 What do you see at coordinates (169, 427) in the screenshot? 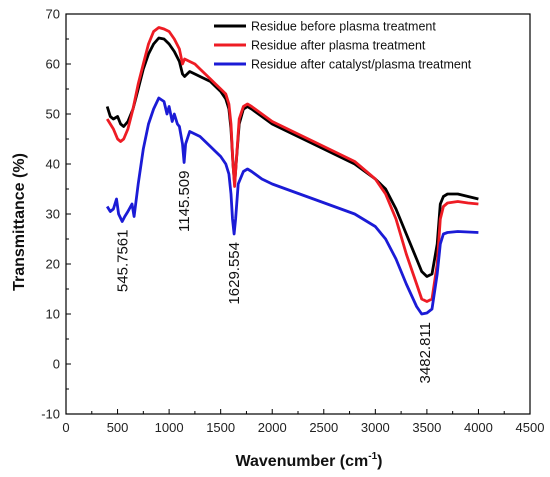
I see `x-tick-label: 1000` at bounding box center [169, 427].